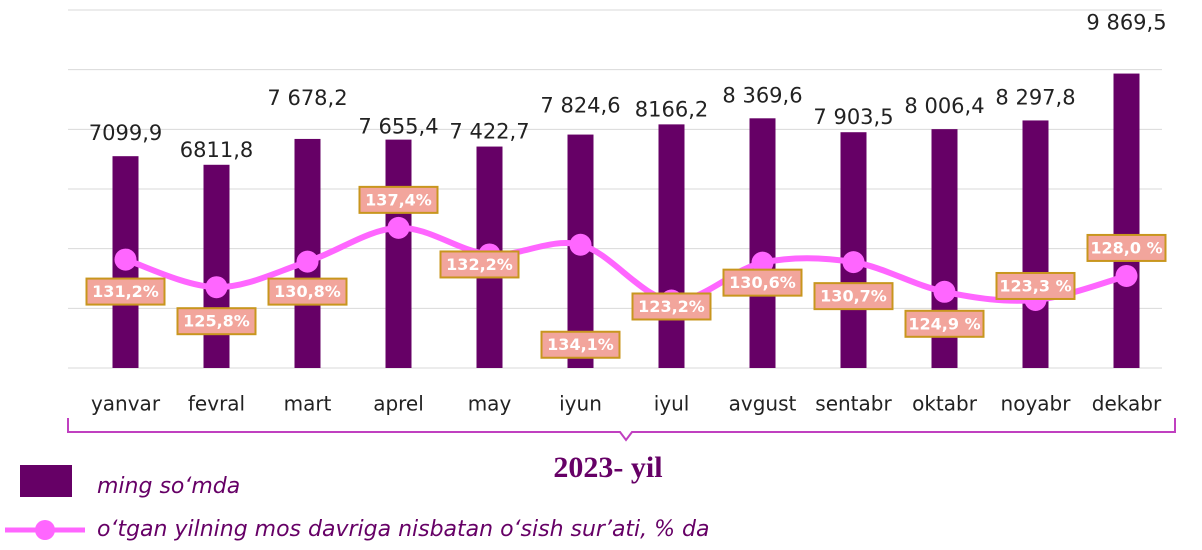 The width and height of the screenshot is (1202, 550). Describe the element at coordinates (308, 404) in the screenshot. I see `x-tick-label: mart` at that location.